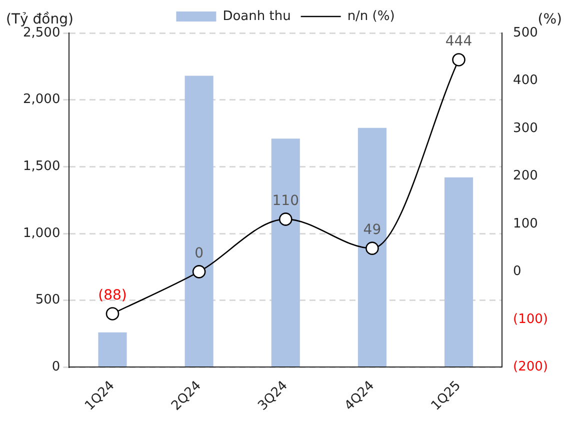 This screenshot has width=571, height=421. Describe the element at coordinates (371, 16) in the screenshot. I see `legend-label: n/n (%)` at that location.